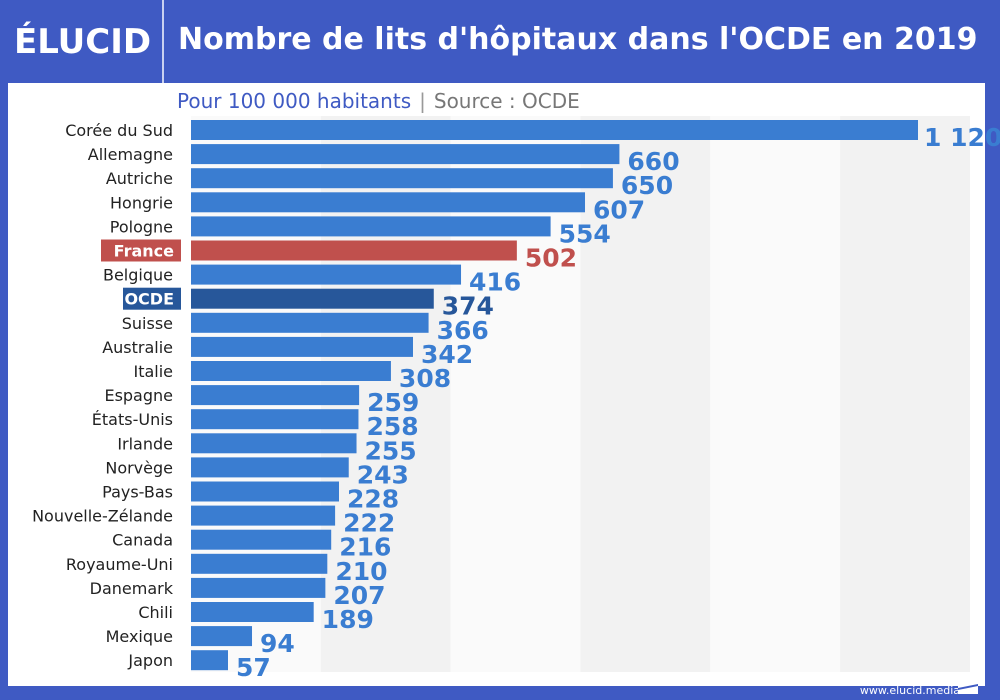 This screenshot has width=1000, height=700. Describe the element at coordinates (149, 299) in the screenshot. I see `category-label: OCDE` at that location.